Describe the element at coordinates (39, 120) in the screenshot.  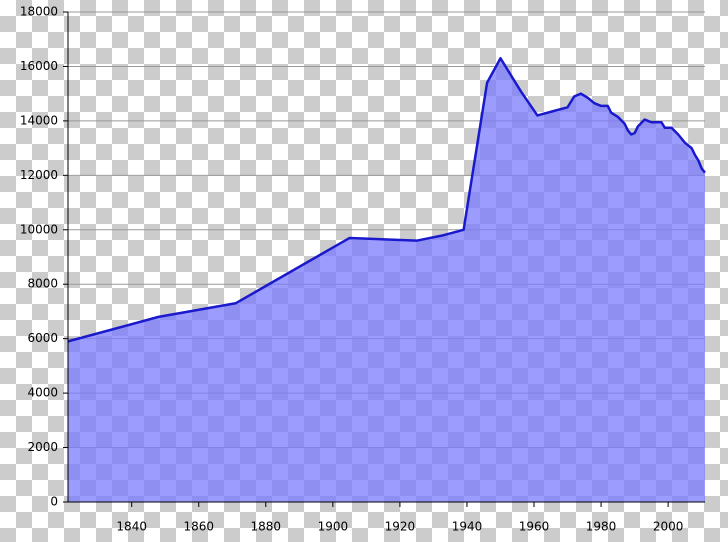
I see `y-tick-label: 14000` at that location.